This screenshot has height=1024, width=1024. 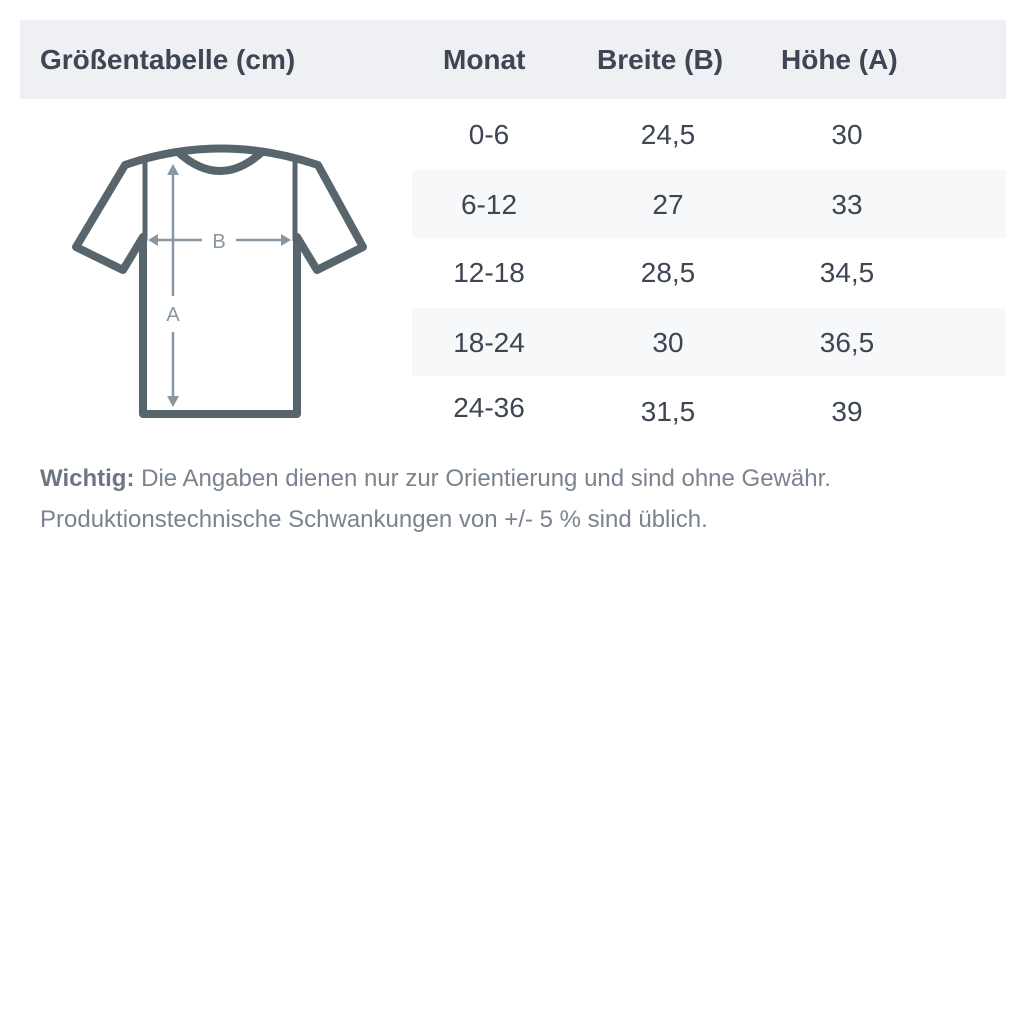 What do you see at coordinates (668, 272) in the screenshot?
I see `cell-width: 28,5` at bounding box center [668, 272].